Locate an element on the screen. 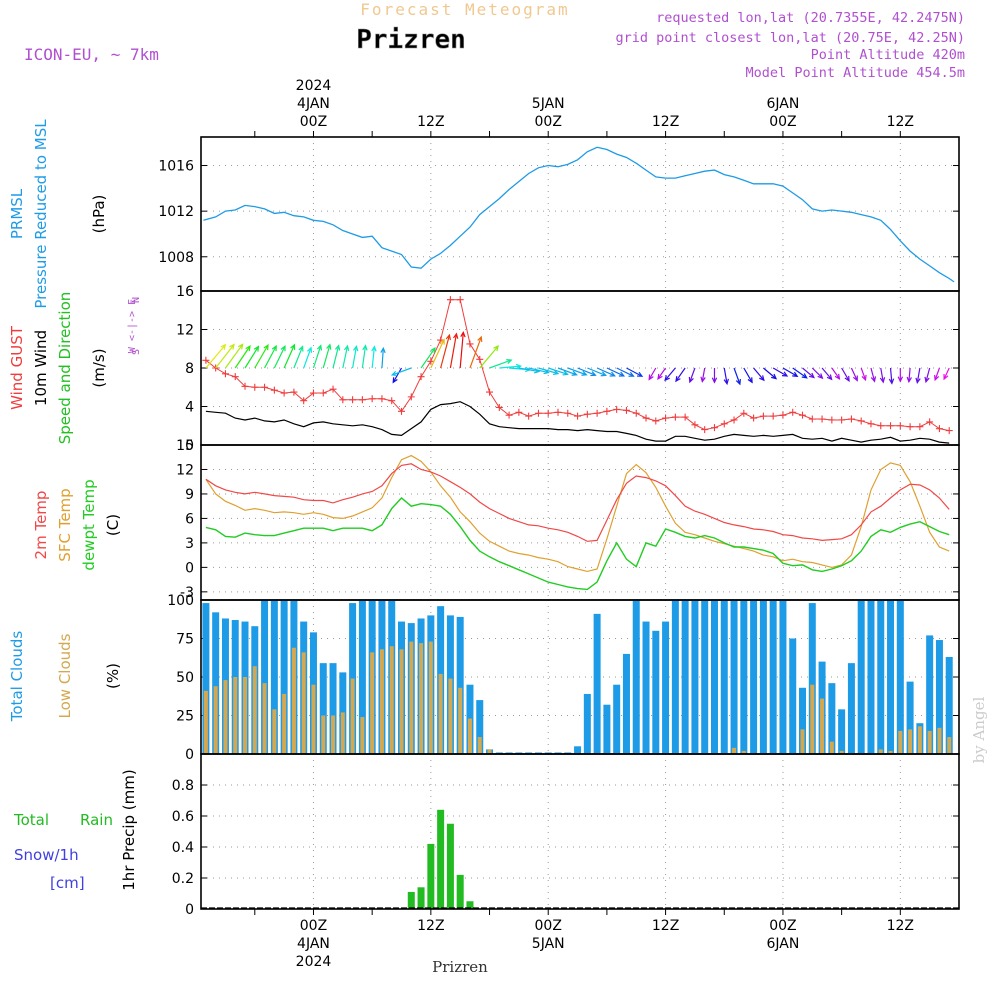  wind-tick-label: 16 is located at coordinates (185, 292).